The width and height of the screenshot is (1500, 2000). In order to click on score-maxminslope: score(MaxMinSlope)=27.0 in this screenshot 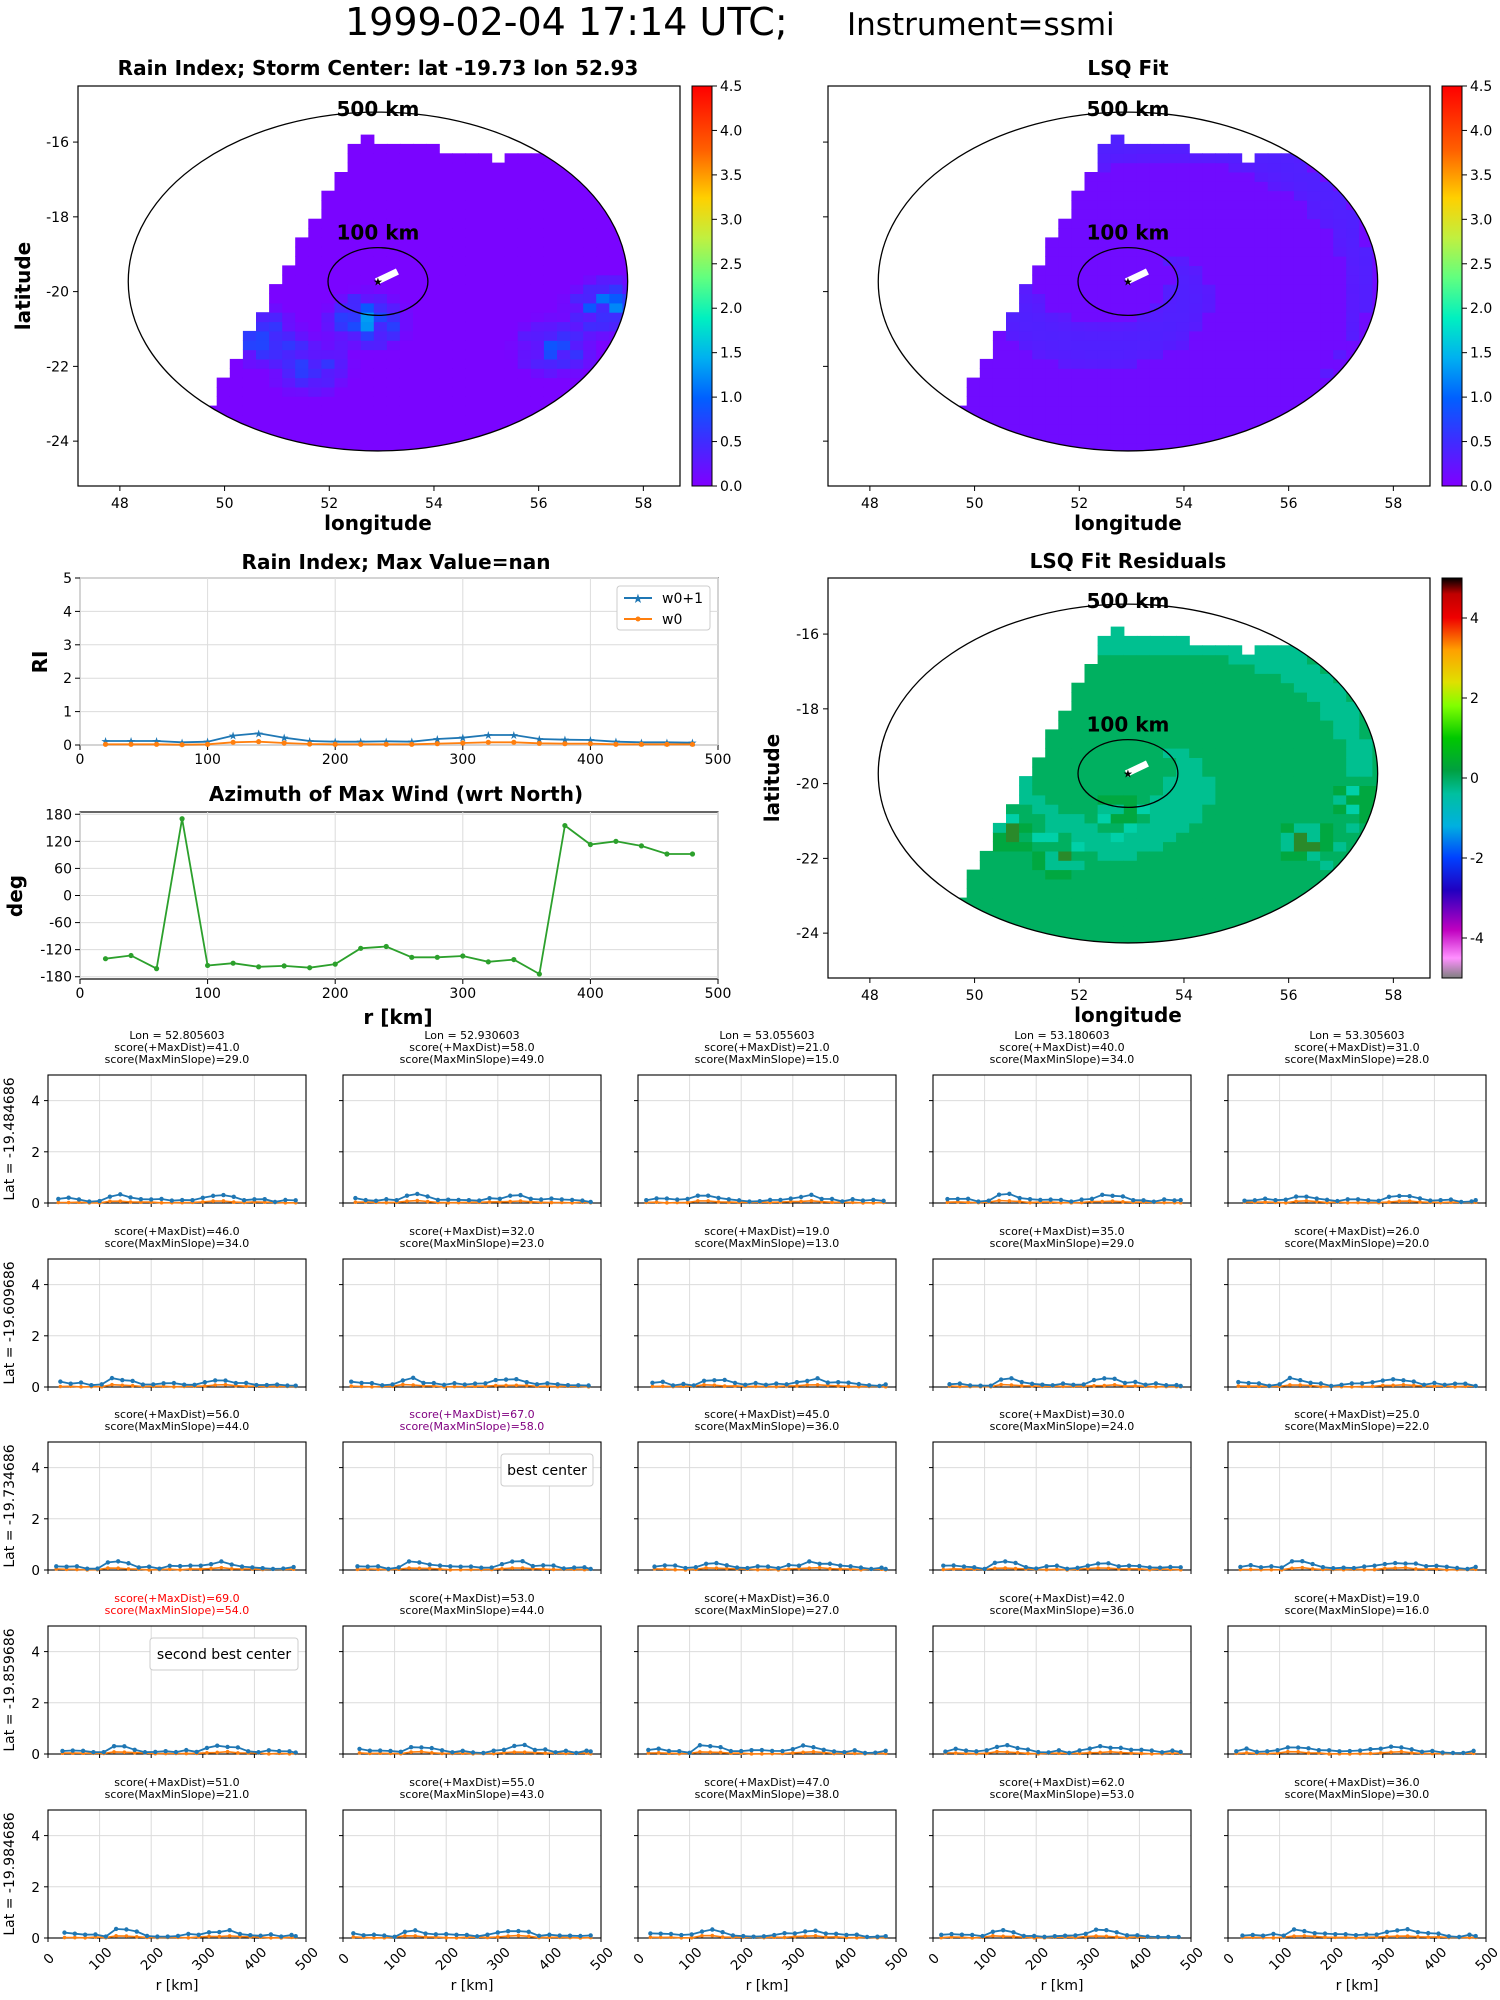, I will do `click(767, 1610)`.